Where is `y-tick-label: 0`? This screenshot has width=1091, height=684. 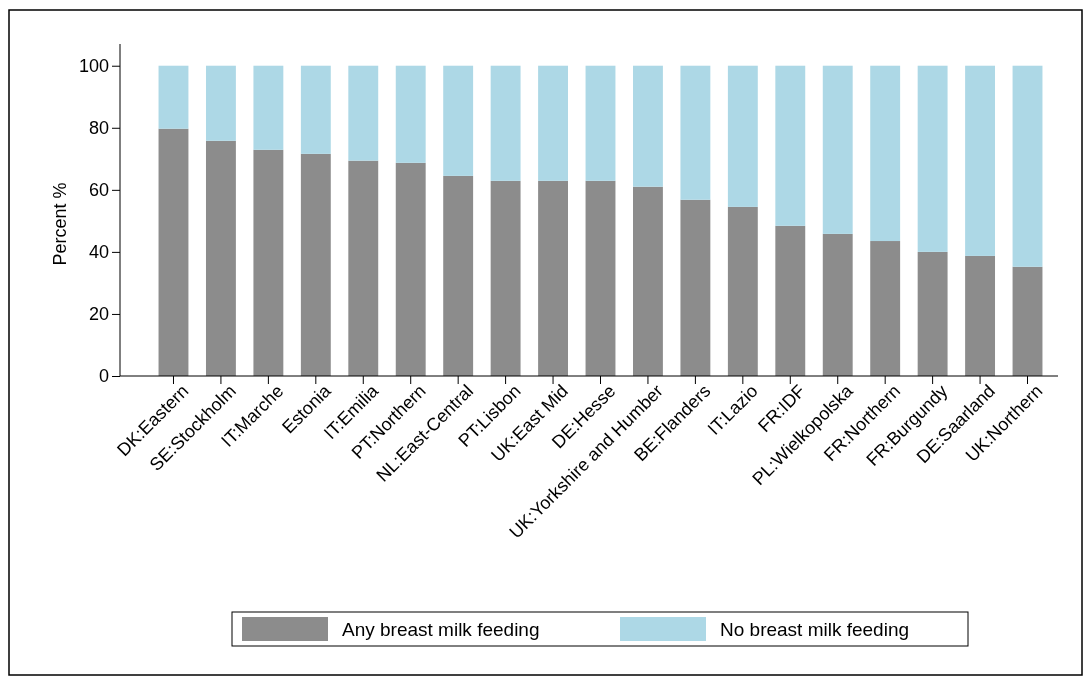 y-tick-label: 0 is located at coordinates (103, 376).